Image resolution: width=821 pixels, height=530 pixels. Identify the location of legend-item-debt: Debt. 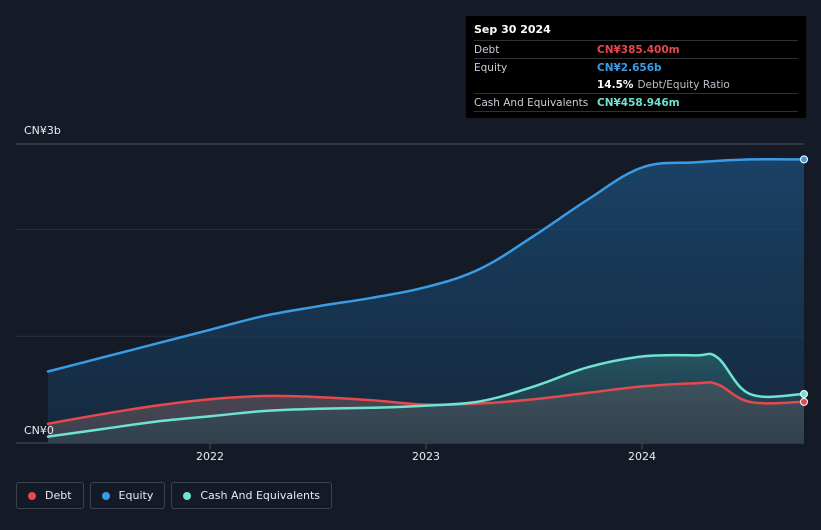
(50, 495).